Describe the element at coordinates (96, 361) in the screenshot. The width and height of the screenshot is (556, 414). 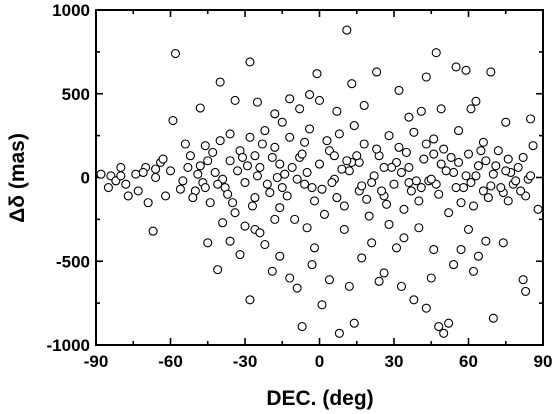
I see `x-tick-label: -90` at that location.